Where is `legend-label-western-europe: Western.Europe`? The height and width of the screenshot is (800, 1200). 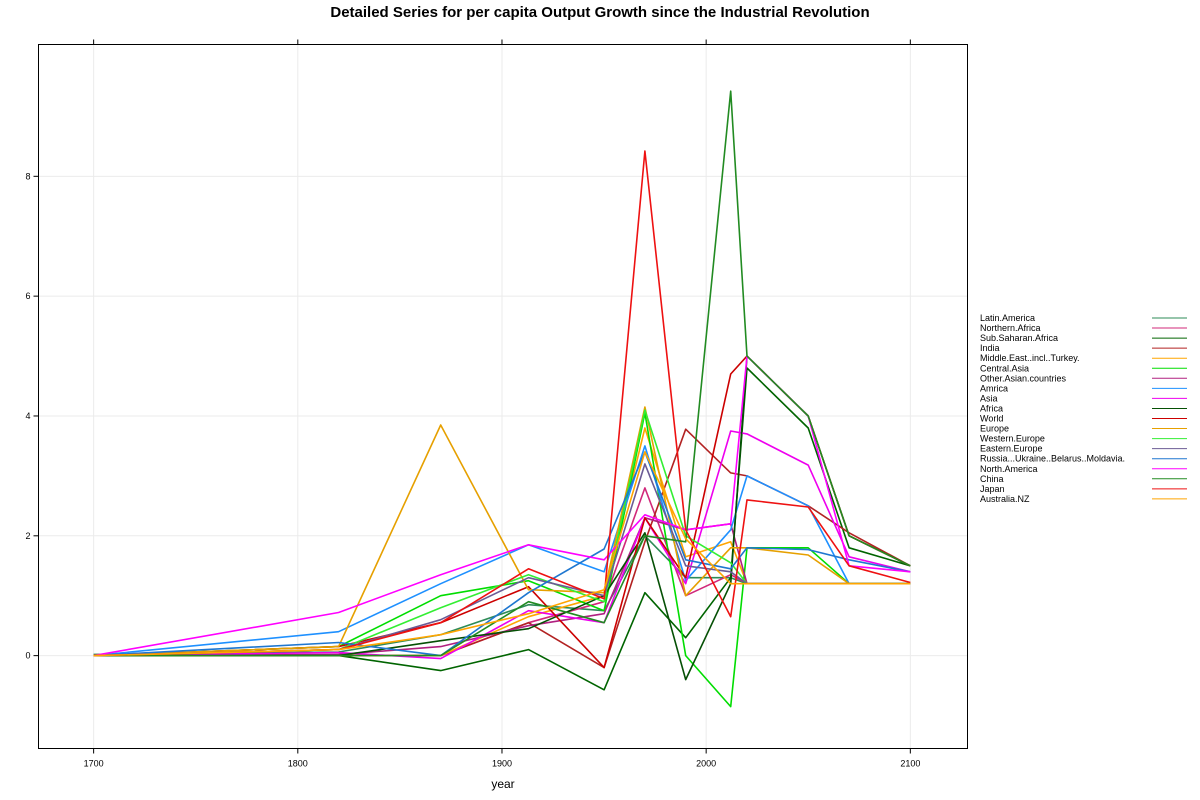
legend-label-western-europe: Western.Europe is located at coordinates (1012, 439).